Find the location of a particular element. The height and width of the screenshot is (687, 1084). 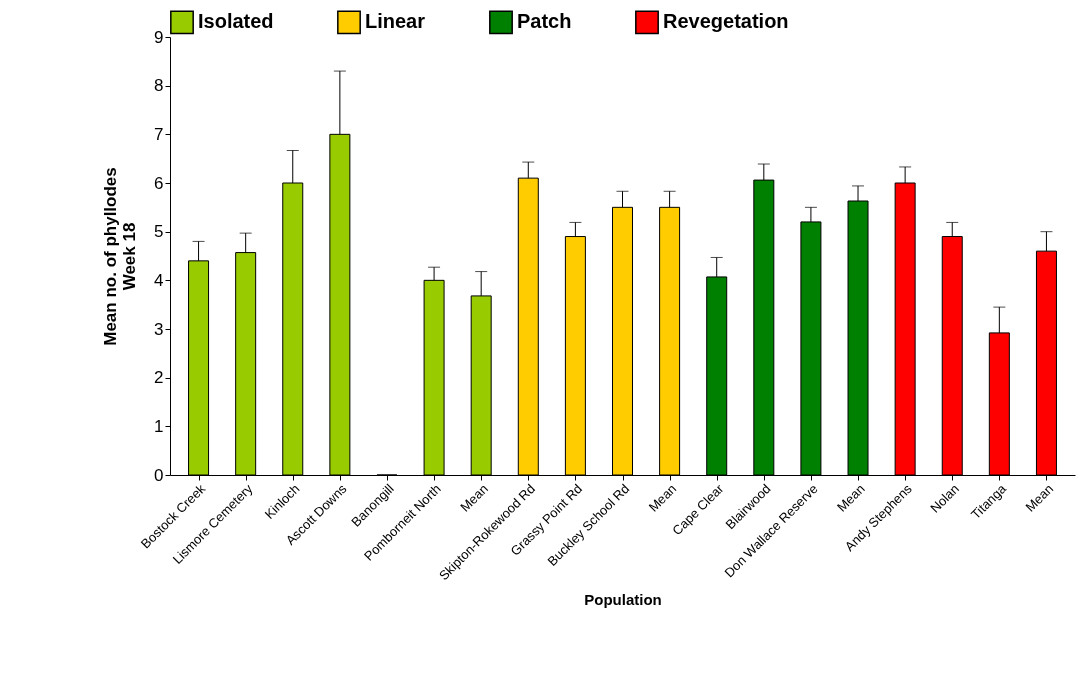

legend-label: Patch is located at coordinates (544, 21).